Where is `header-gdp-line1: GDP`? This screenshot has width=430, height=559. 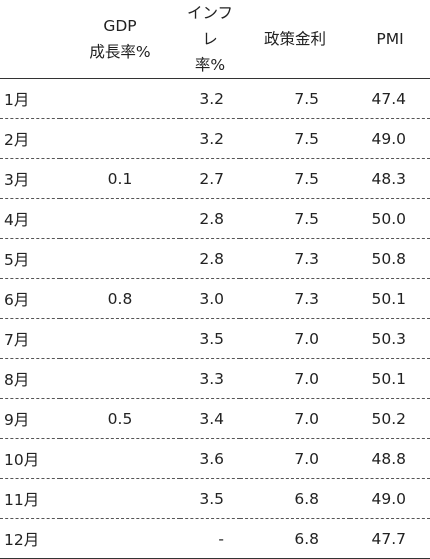 header-gdp-line1: GDP is located at coordinates (120, 26).